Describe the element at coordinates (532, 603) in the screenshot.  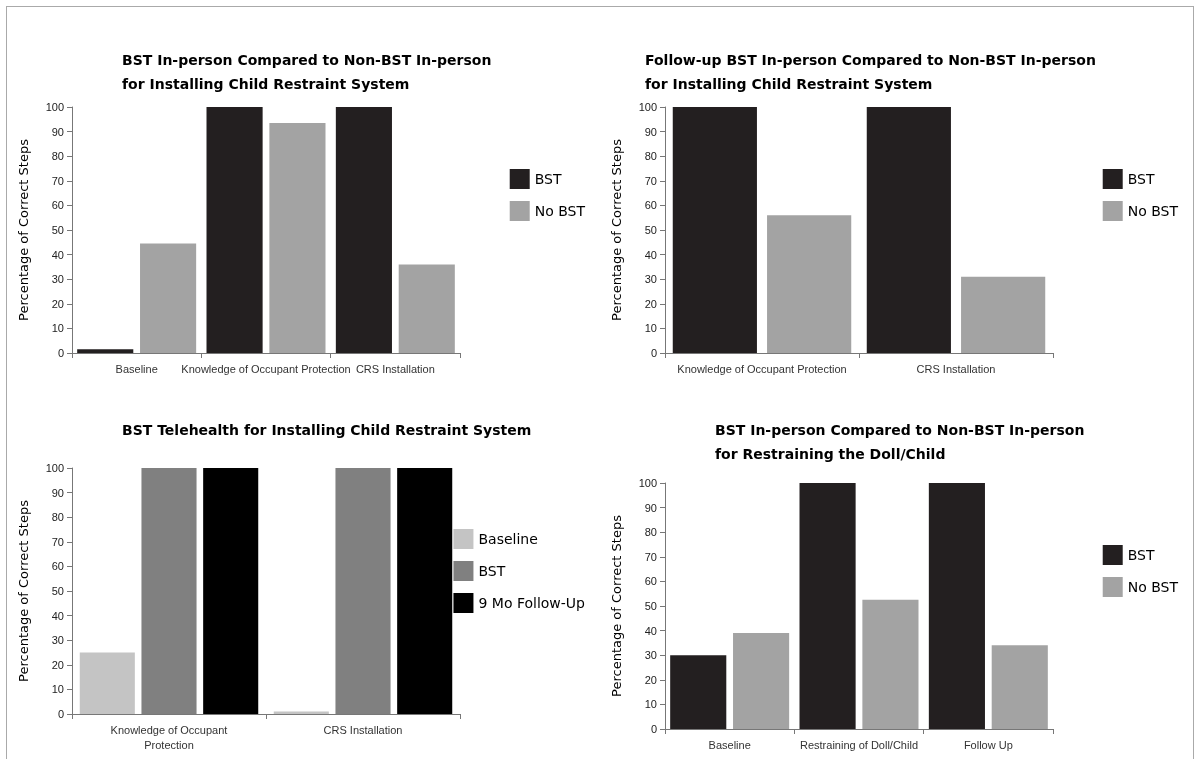
I see `legend-label: 9 Mo Follow-Up` at that location.